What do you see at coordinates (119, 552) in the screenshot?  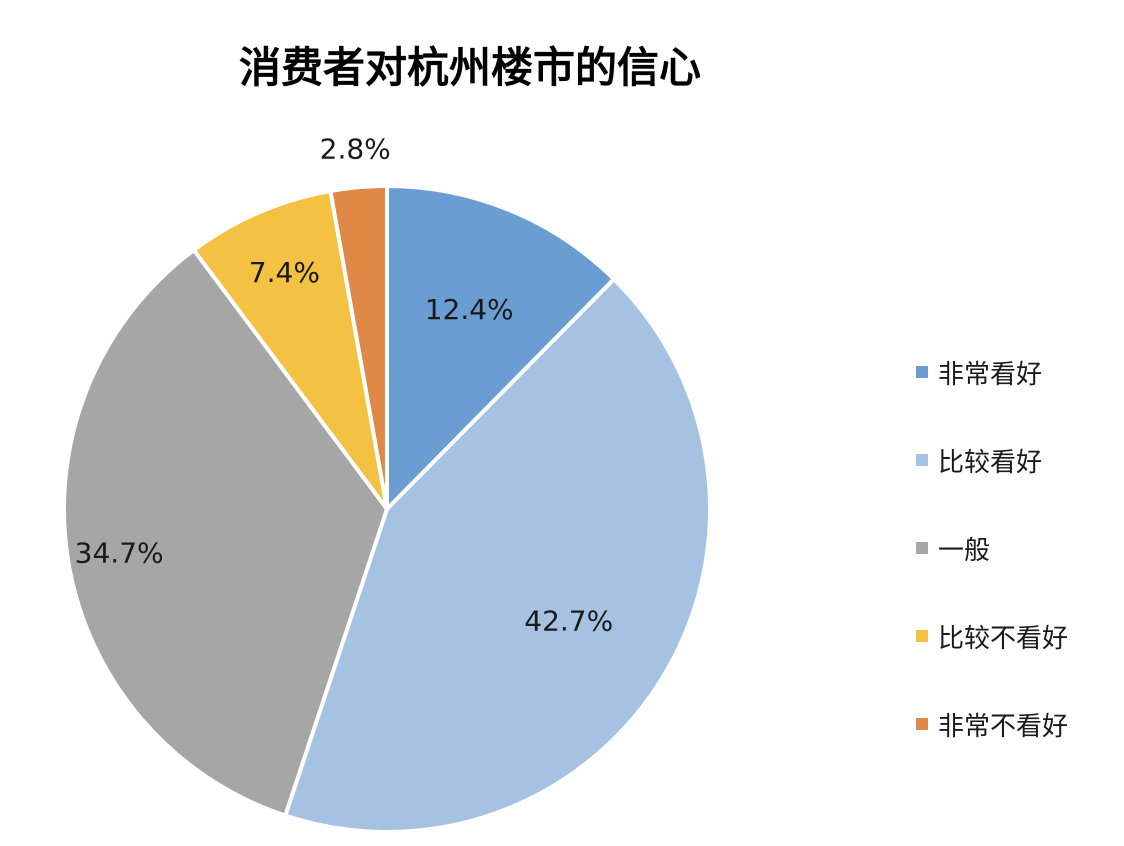 I see `data-label-neutral: 34.7%` at bounding box center [119, 552].